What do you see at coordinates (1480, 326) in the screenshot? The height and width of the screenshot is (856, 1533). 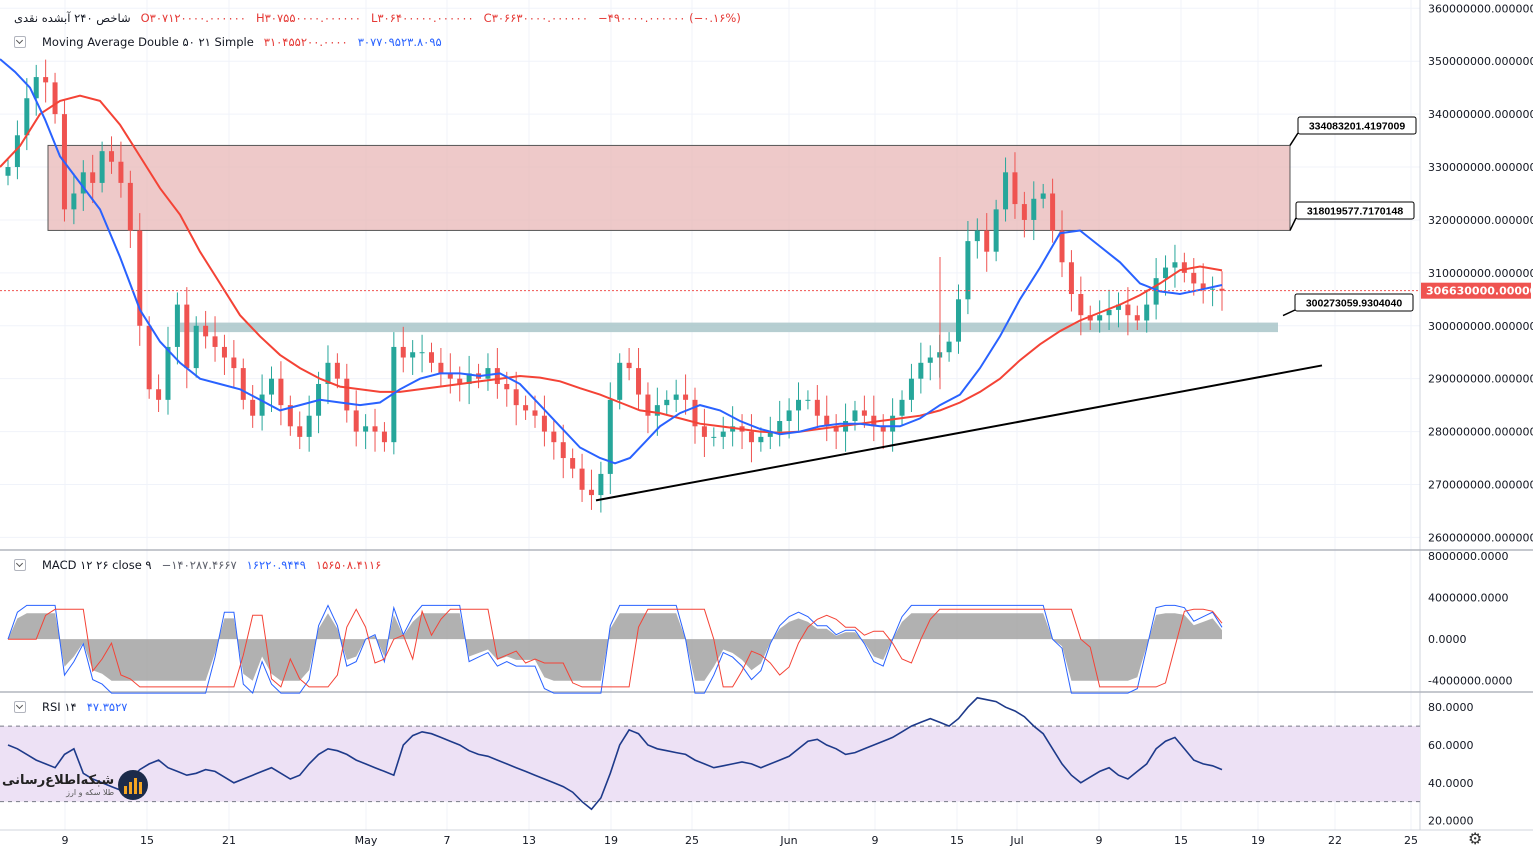 I see `price-axis-tick-label: 300000000.0000000` at bounding box center [1480, 326].